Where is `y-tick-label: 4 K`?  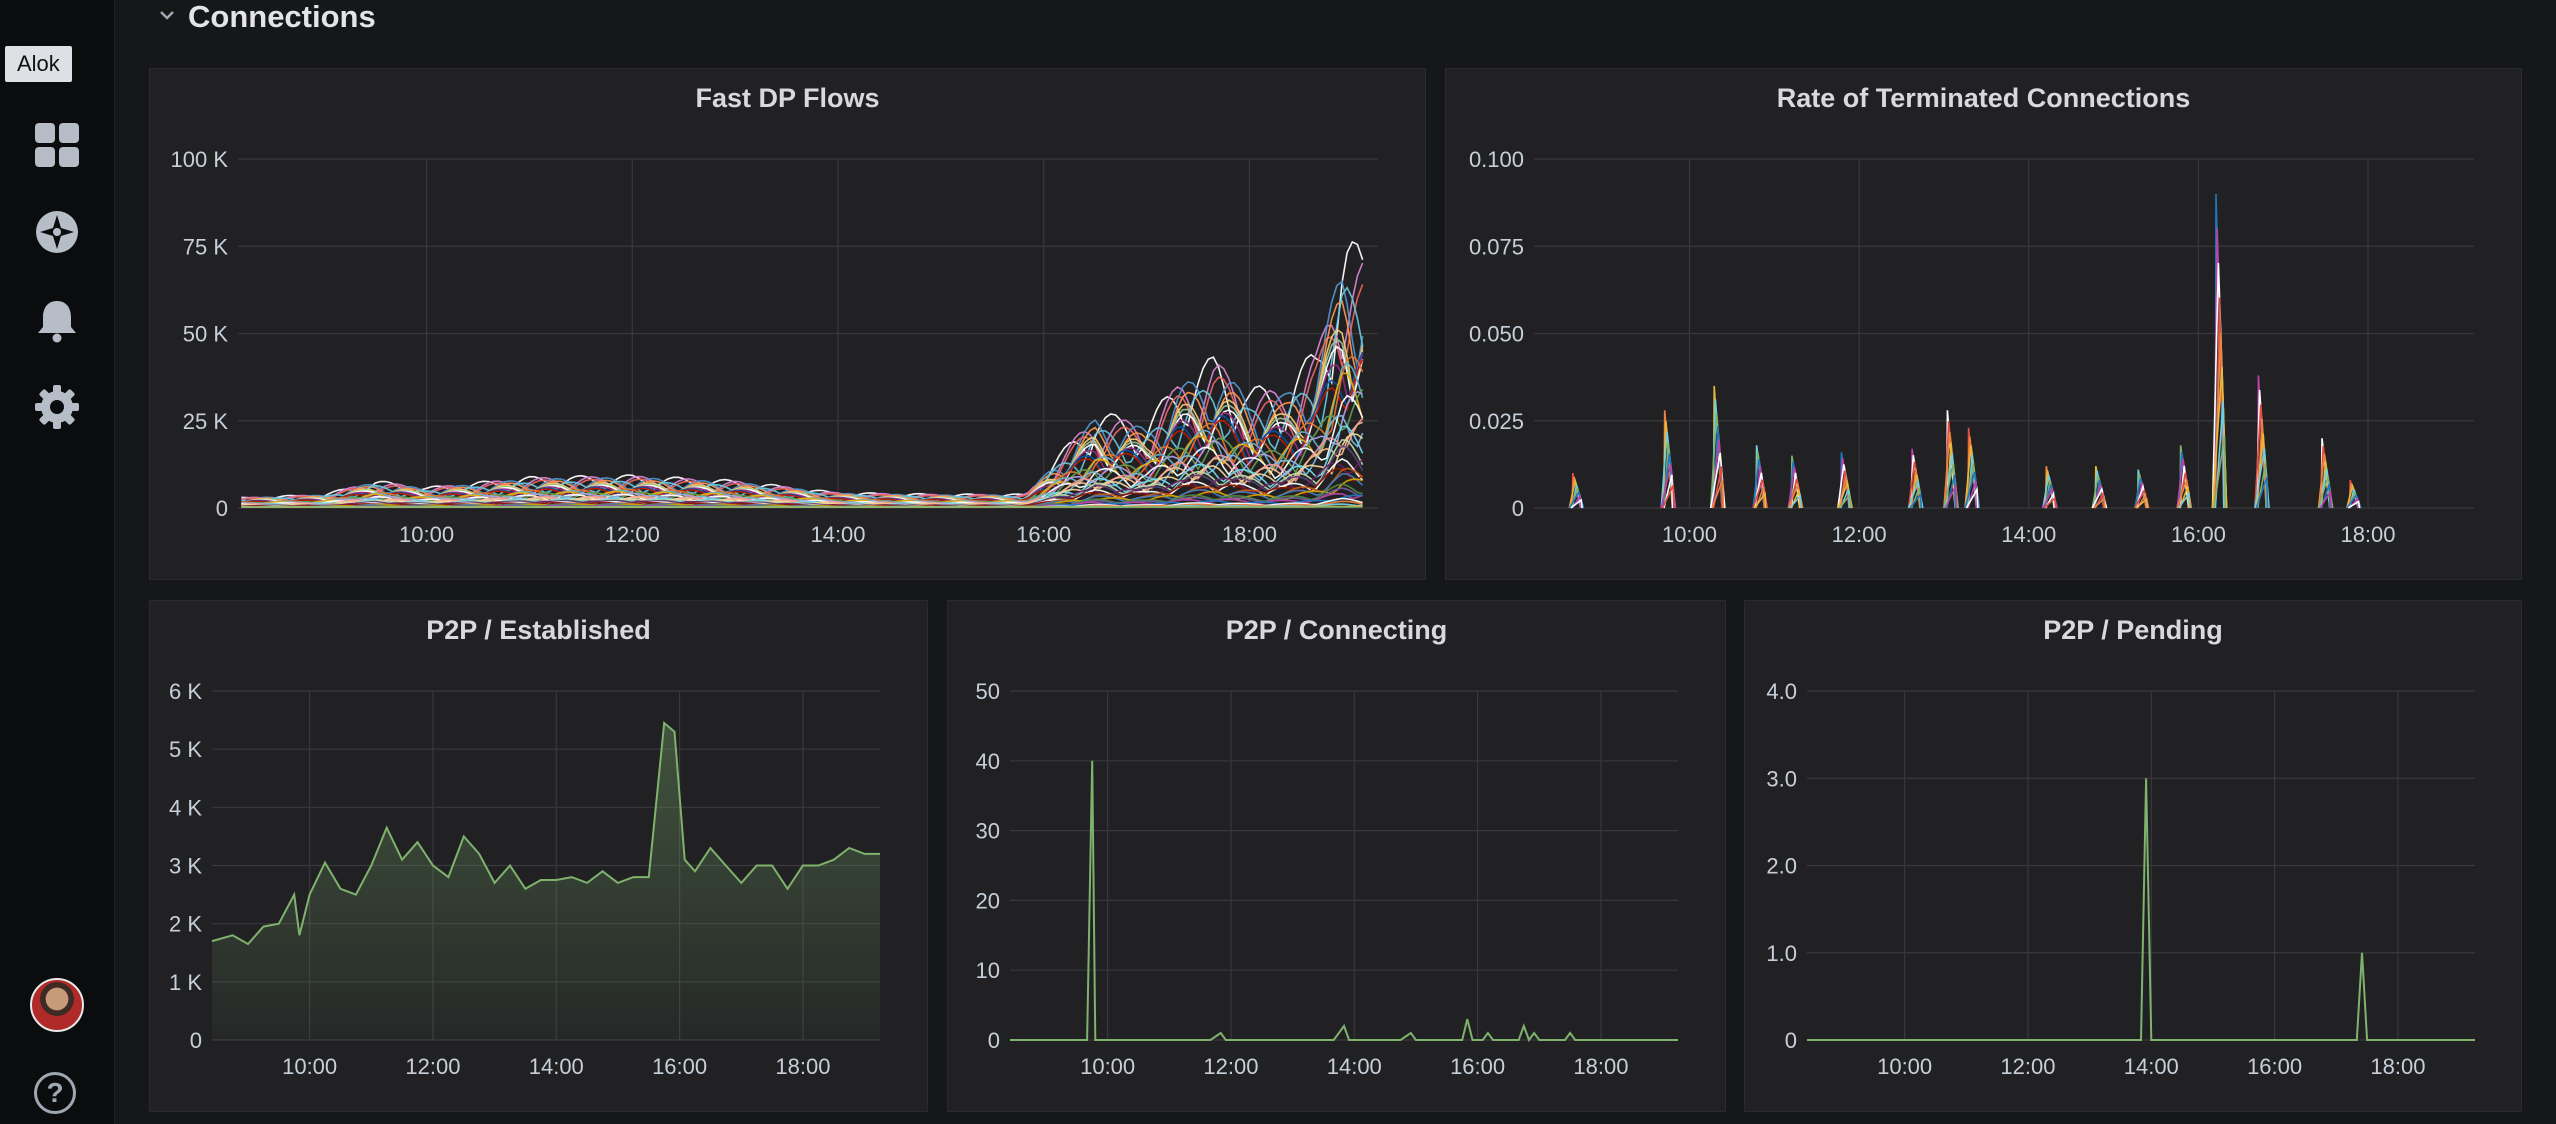 y-tick-label: 4 K is located at coordinates (185, 807).